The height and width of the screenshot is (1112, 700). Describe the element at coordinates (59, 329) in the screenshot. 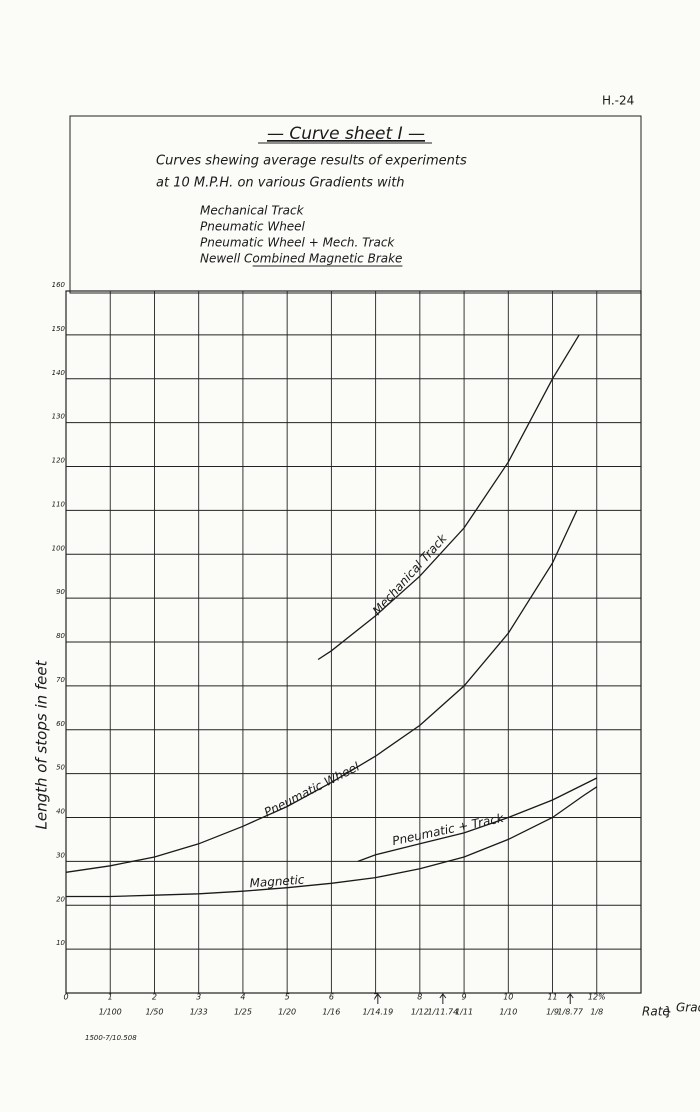

I see `y-tick-label: 150` at that location.